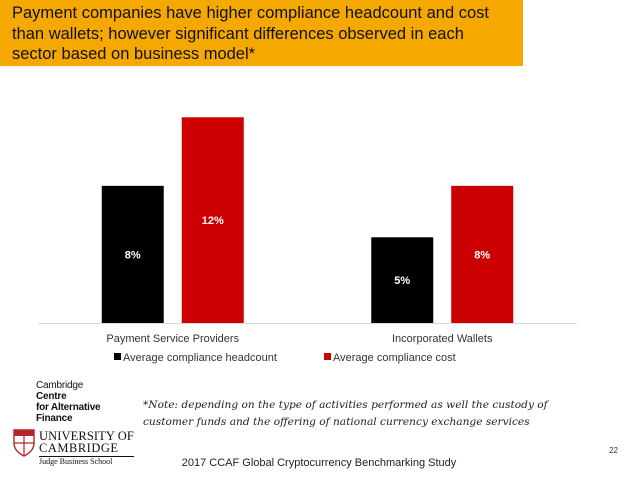 Image resolution: width=638 pixels, height=479 pixels. What do you see at coordinates (172, 339) in the screenshot?
I see `category-tick-label: Payment Service Providers` at bounding box center [172, 339].